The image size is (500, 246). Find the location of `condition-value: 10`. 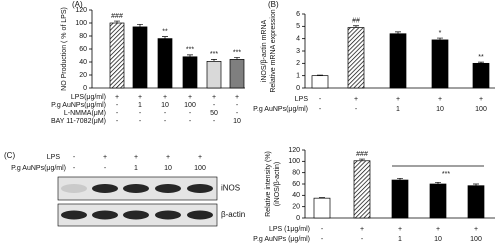

condition-value: 10 is located at coordinates (165, 105).